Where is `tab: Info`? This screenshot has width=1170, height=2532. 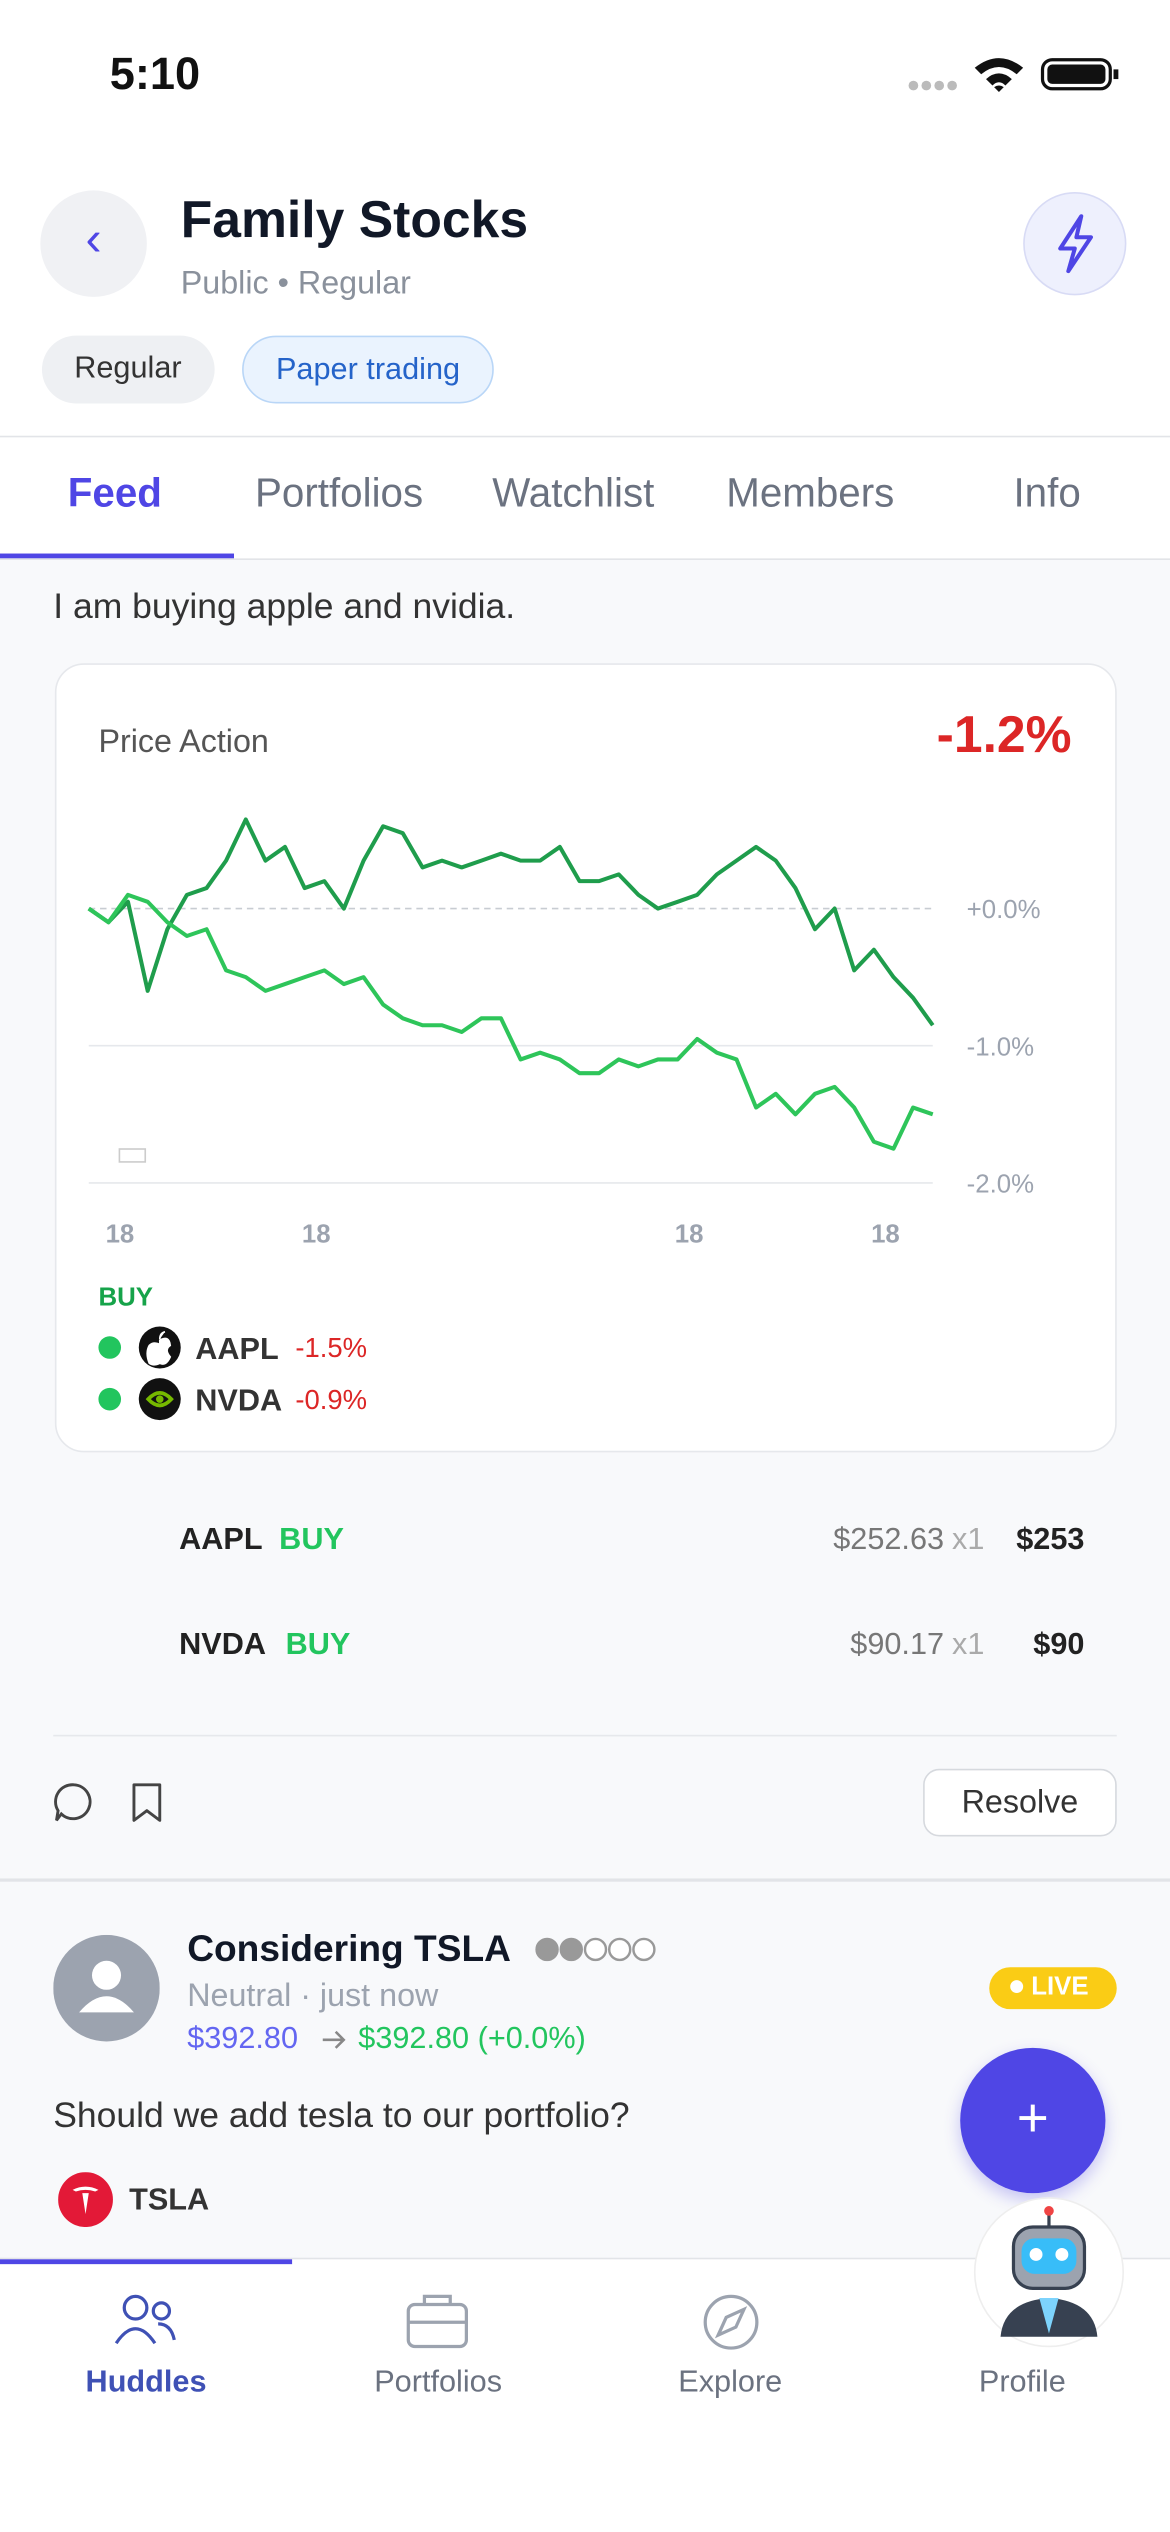 tab: Info is located at coordinates (1047, 494).